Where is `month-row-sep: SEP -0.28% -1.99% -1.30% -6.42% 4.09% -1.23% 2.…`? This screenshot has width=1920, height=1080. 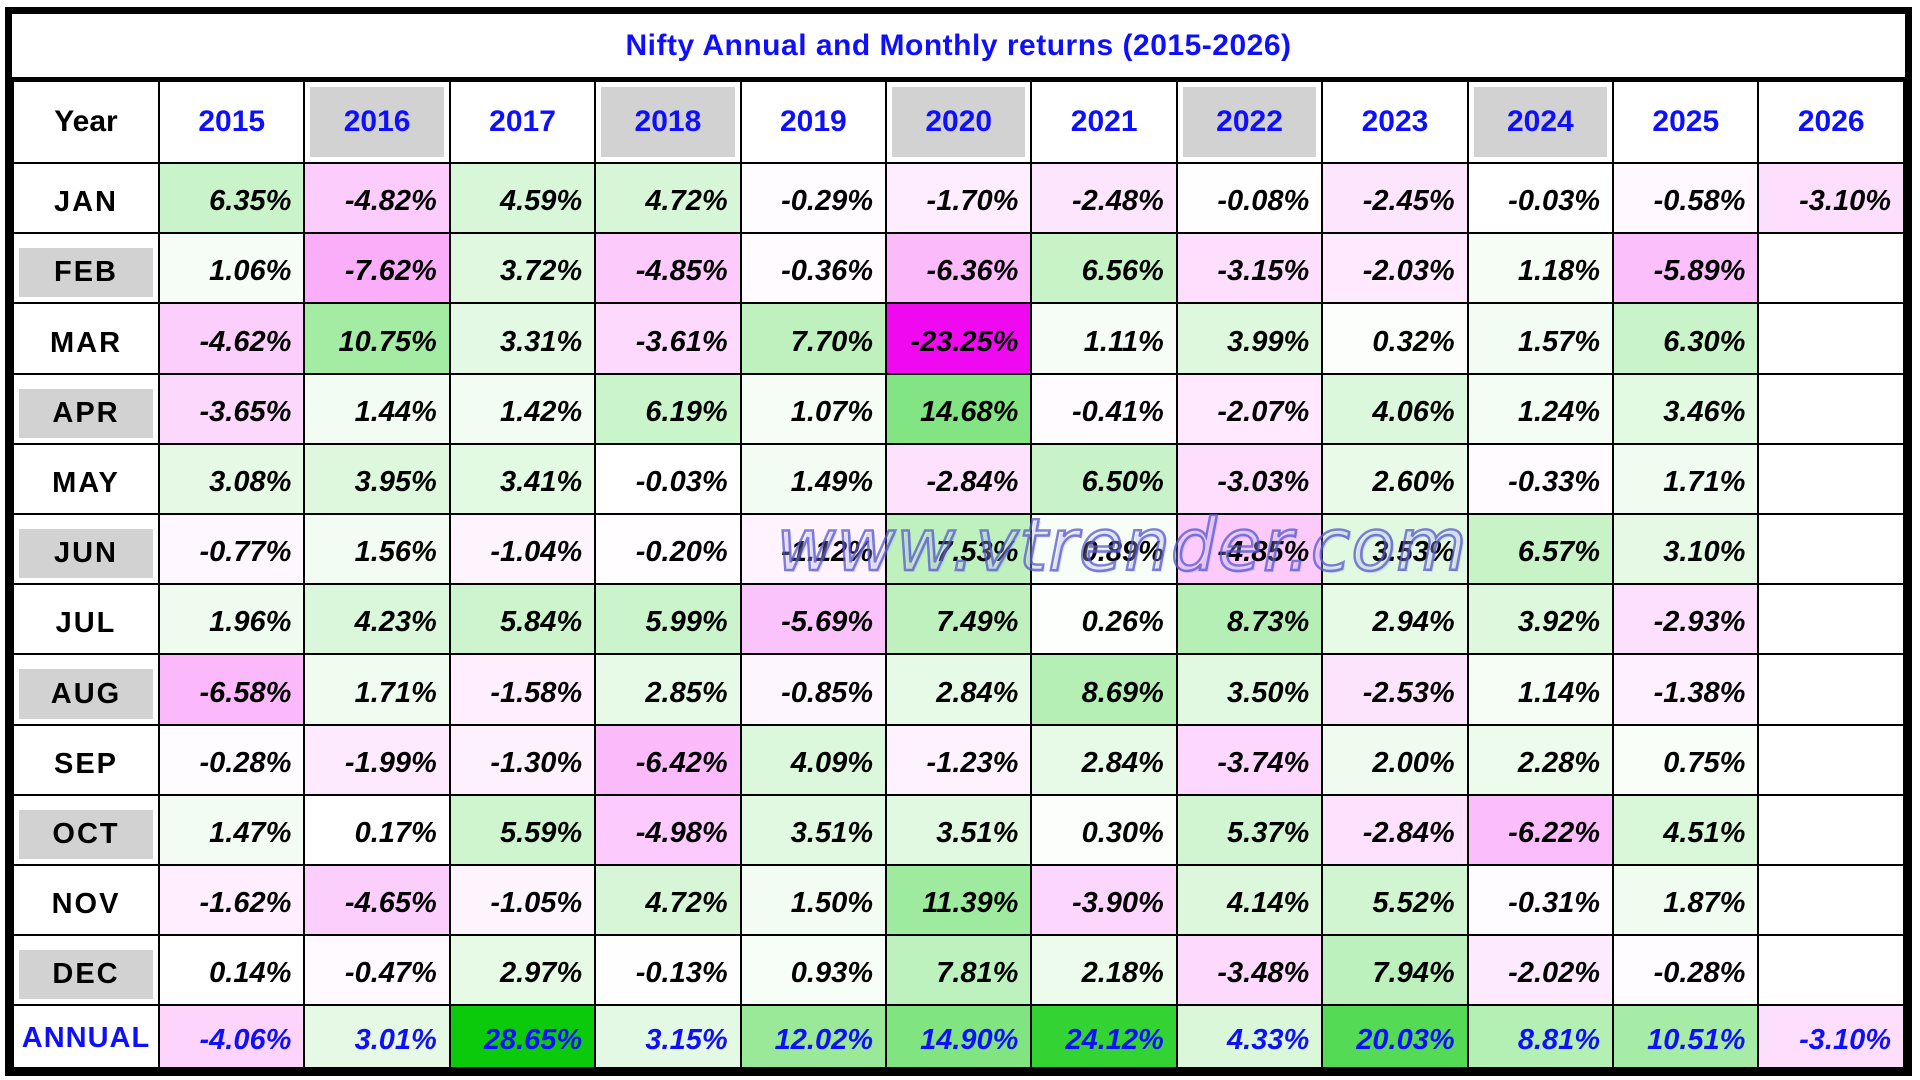 month-row-sep: SEP -0.28% -1.99% -1.30% -6.42% 4.09% -1.23% 2.… is located at coordinates (958, 759).